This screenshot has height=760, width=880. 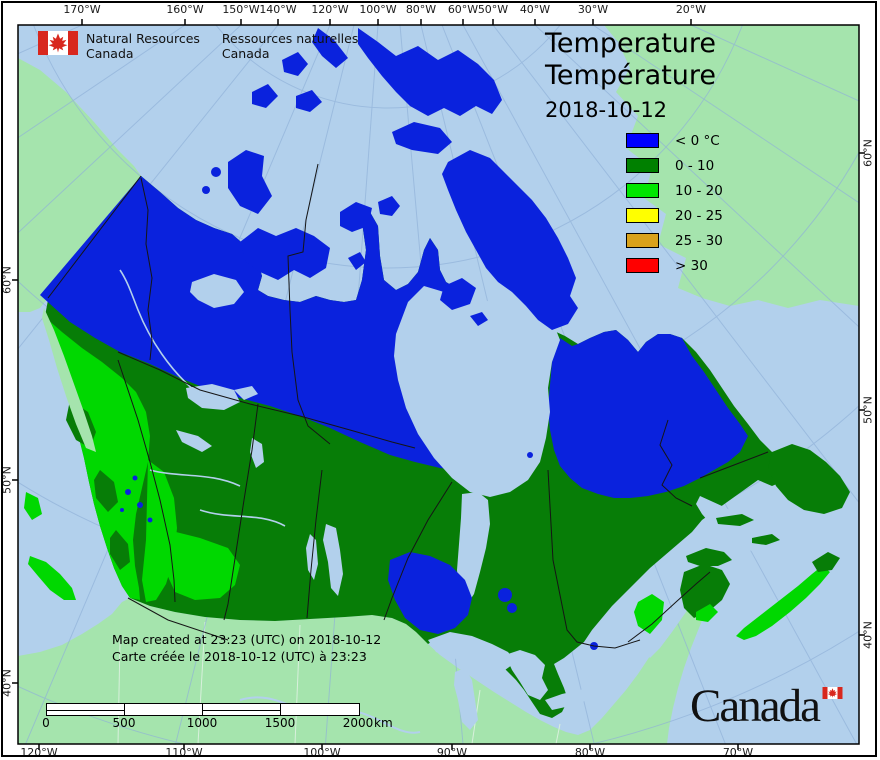 What do you see at coordinates (452, 752) in the screenshot?
I see `axis-label: 90°W` at bounding box center [452, 752].